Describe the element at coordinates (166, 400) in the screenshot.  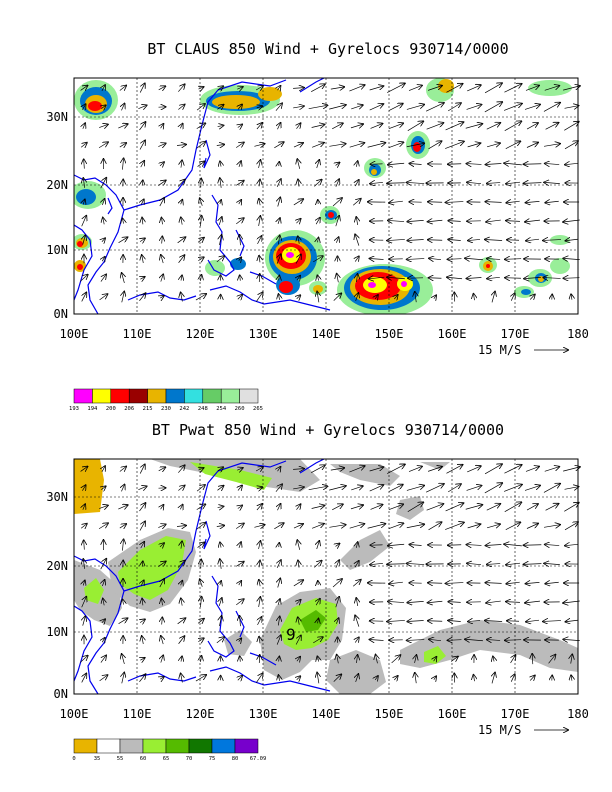
I see `panel1-colorbar: 193 194 200 206 215 230 242 248 254 260 265` at that location.